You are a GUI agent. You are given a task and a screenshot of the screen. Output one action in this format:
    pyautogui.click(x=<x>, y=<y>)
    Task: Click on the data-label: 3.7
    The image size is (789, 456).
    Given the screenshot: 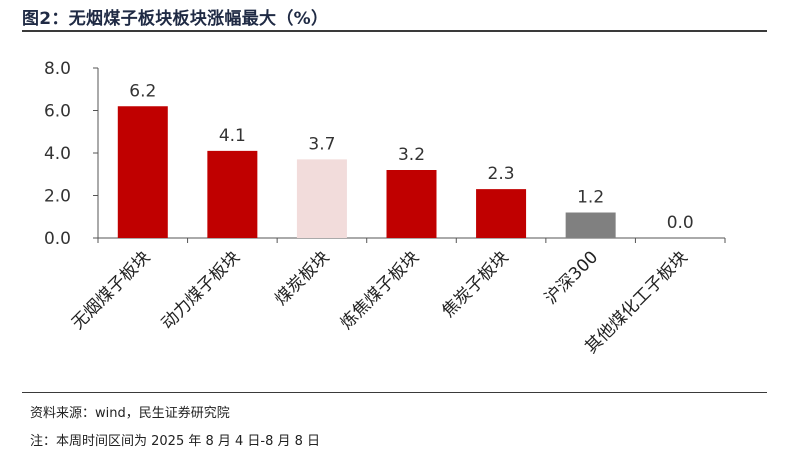 What is the action you would take?
    pyautogui.click(x=321, y=144)
    